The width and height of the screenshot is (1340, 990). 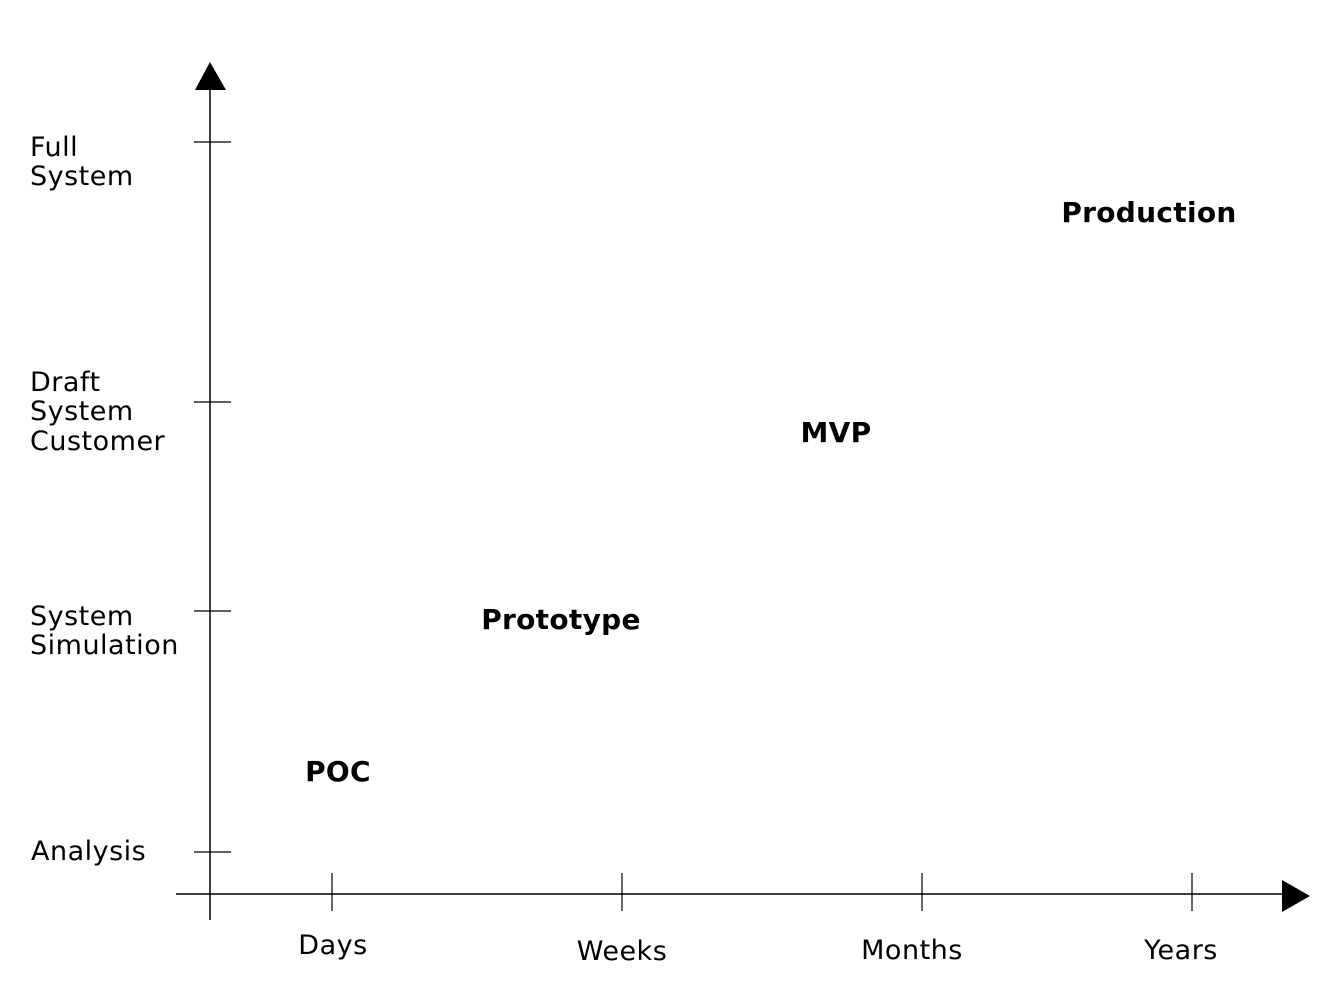 I want to click on y-label-system-simulation: System Simulation, so click(x=104, y=631).